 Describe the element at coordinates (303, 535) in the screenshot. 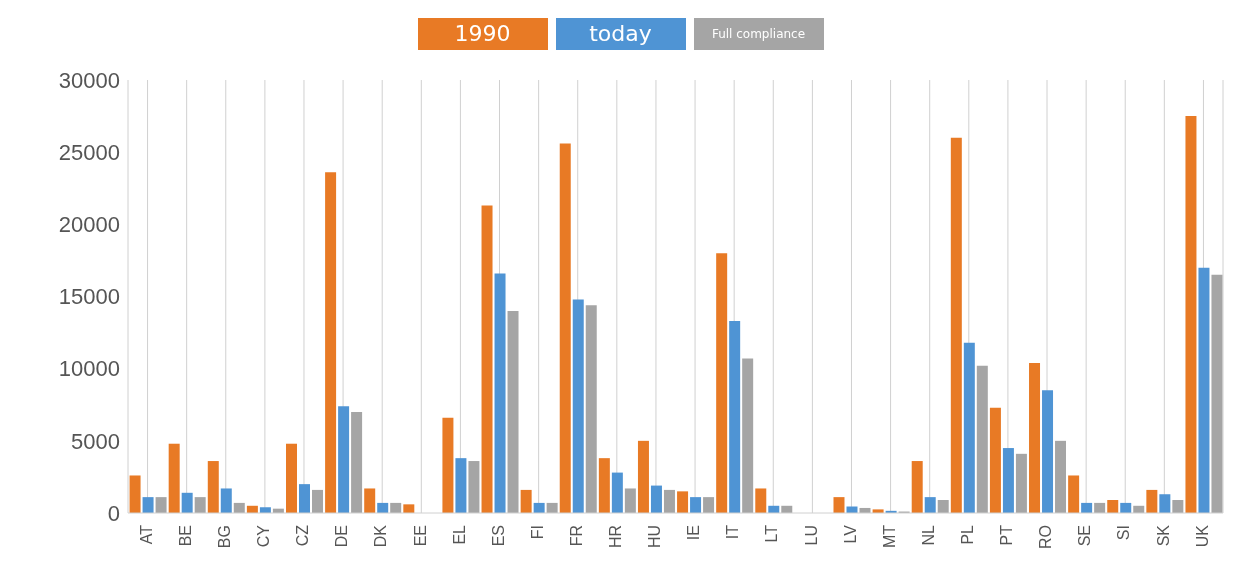

I see `x-tick-label: CZ` at that location.